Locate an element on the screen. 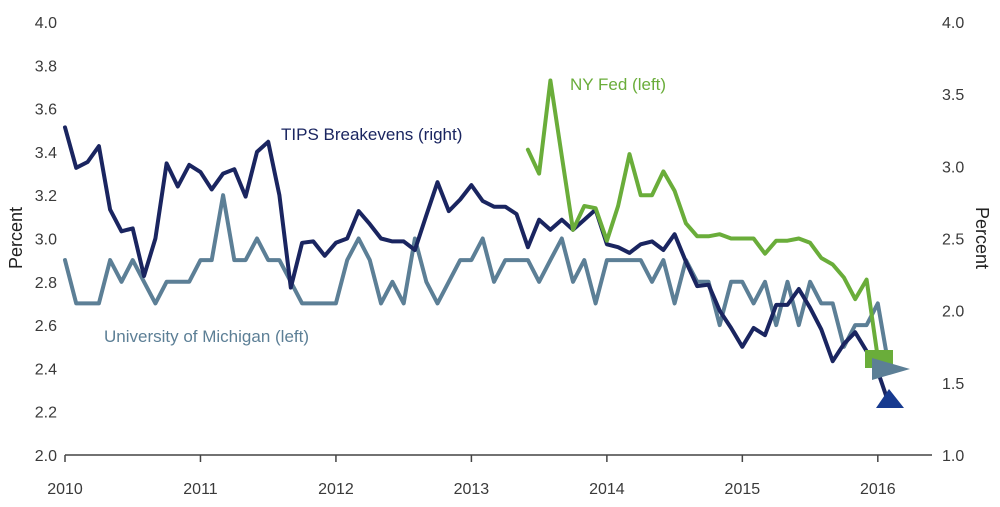  x-tick-label: 2012 is located at coordinates (336, 489).